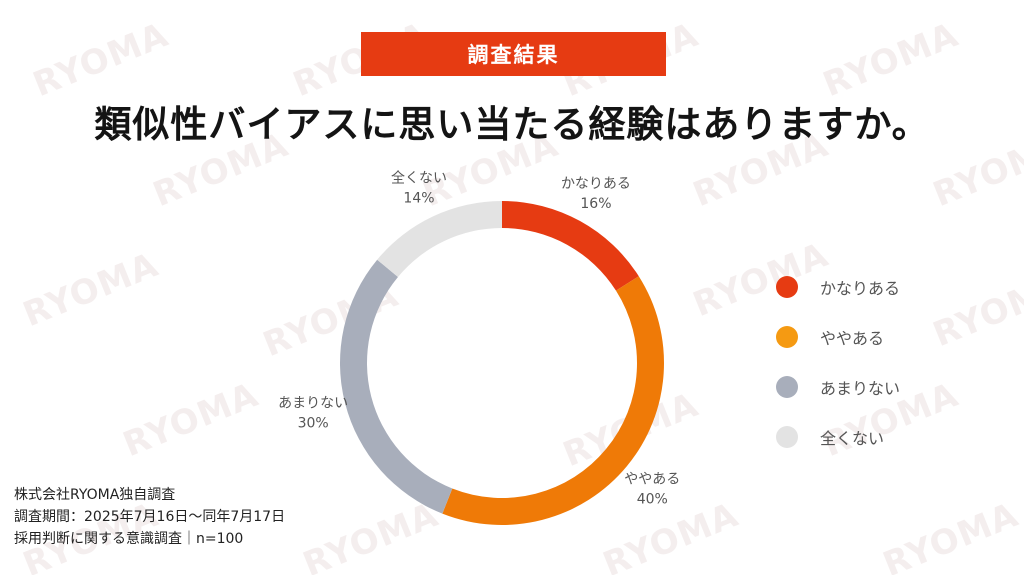 This screenshot has height=575, width=1024. I want to click on legend-label: 全くない, so click(852, 438).